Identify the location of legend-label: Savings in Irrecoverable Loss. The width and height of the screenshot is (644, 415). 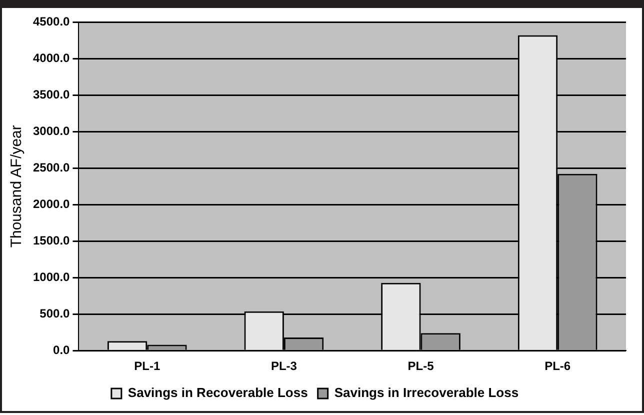
(426, 392).